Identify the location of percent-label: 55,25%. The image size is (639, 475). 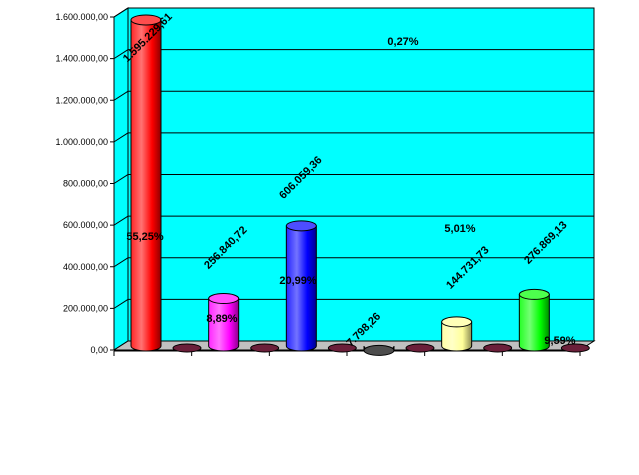
(145, 237).